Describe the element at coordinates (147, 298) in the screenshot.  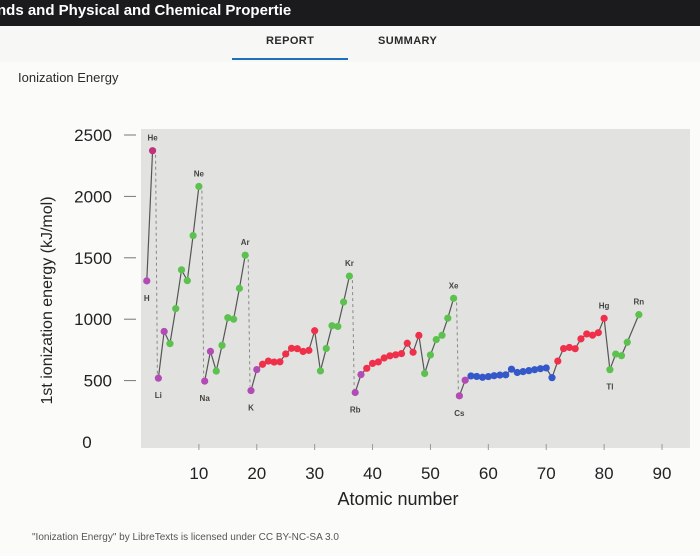
I see `element-label: H` at that location.